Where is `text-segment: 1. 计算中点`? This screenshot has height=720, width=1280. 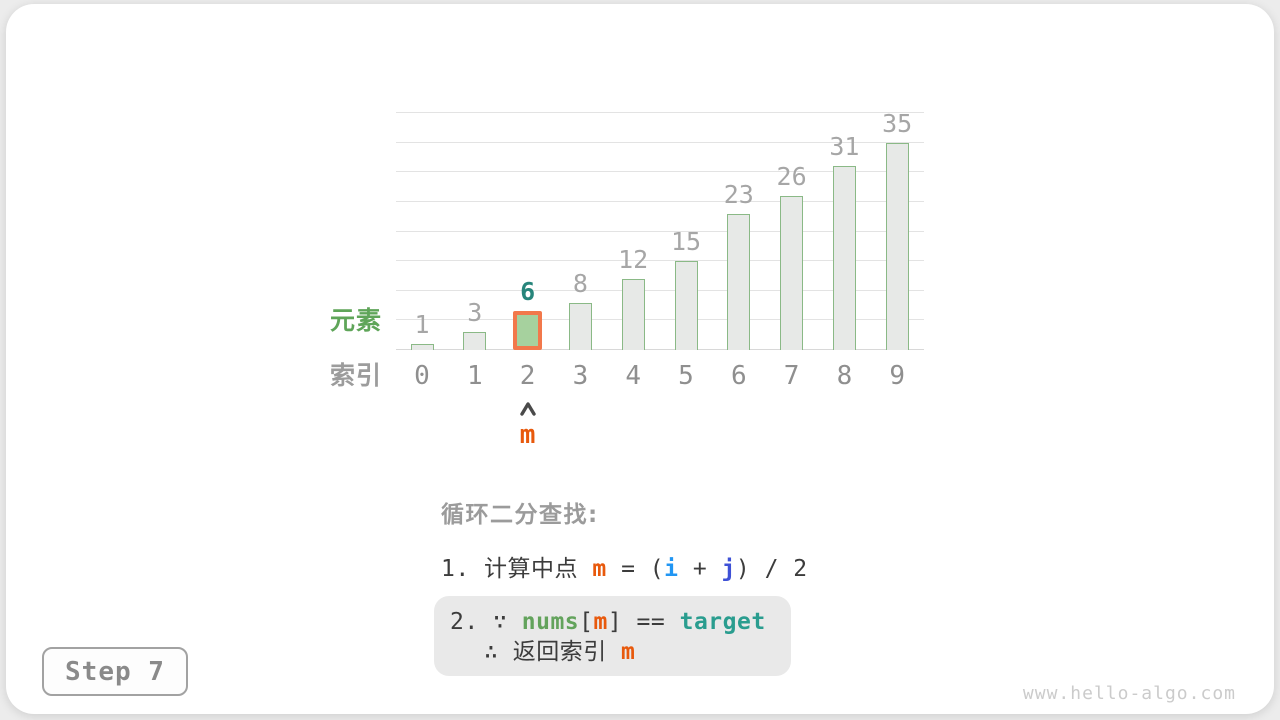 text-segment: 1. 计算中点 is located at coordinates (517, 569).